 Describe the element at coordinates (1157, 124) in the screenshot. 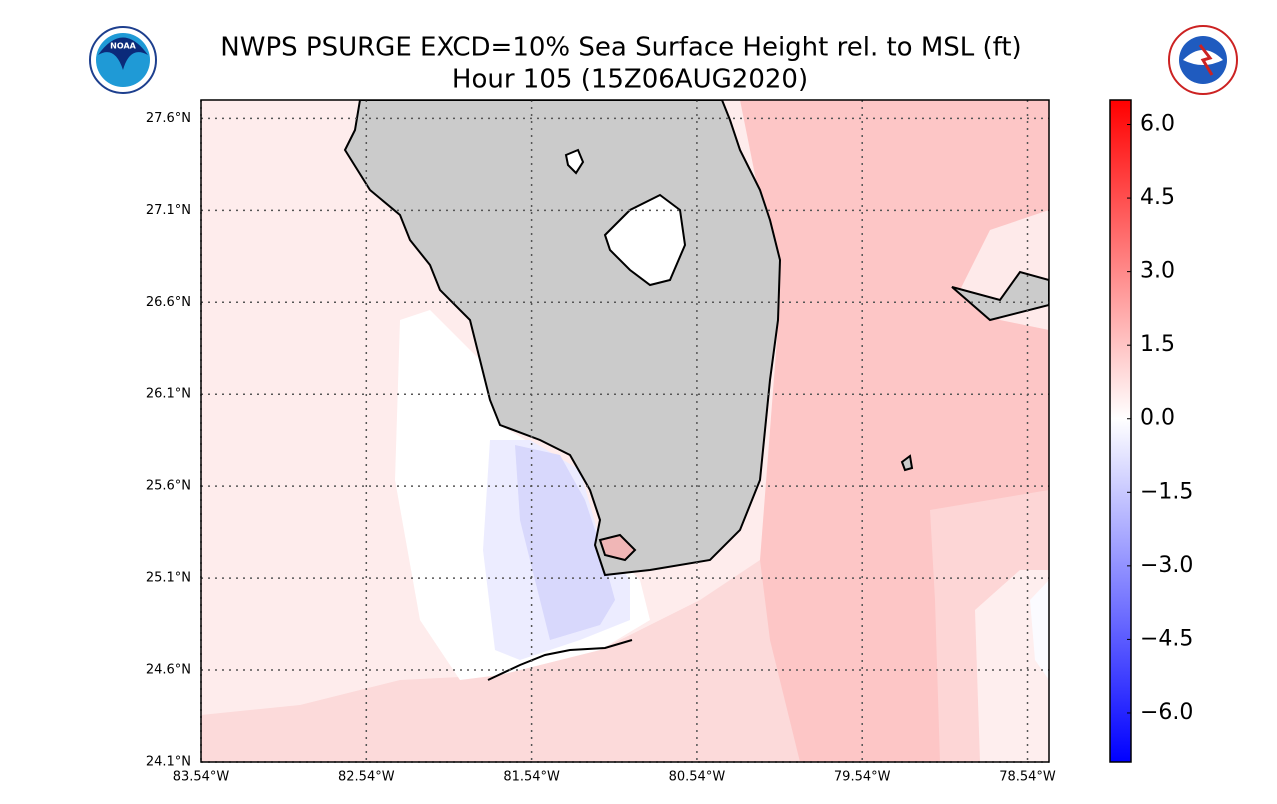

I see `colorbar-tick-label: 6.0` at that location.